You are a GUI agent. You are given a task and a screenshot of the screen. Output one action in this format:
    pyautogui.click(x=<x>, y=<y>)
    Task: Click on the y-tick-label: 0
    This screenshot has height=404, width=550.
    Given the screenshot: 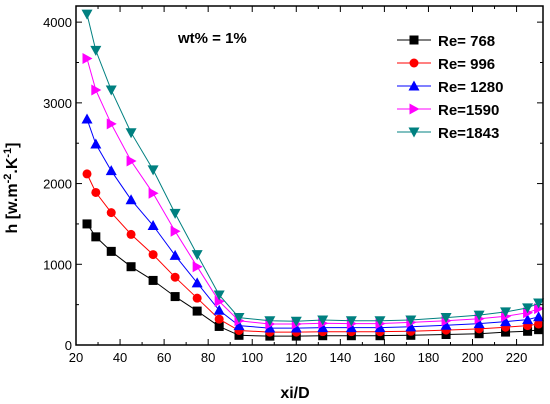 What is the action you would take?
    pyautogui.click(x=68, y=345)
    